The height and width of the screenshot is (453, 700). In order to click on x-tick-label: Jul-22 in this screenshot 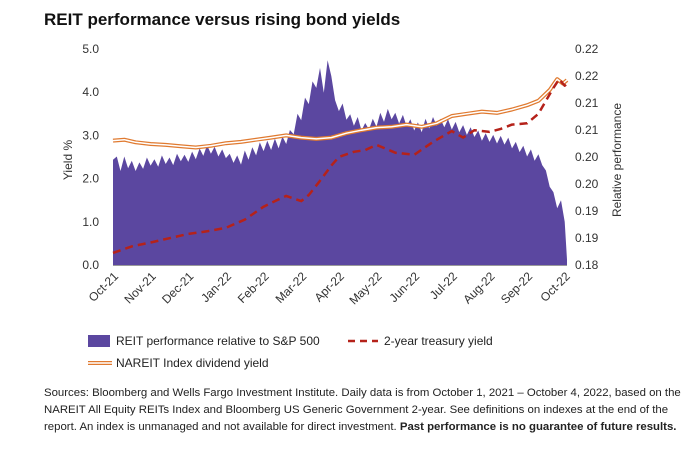, I will do `click(443, 285)`.